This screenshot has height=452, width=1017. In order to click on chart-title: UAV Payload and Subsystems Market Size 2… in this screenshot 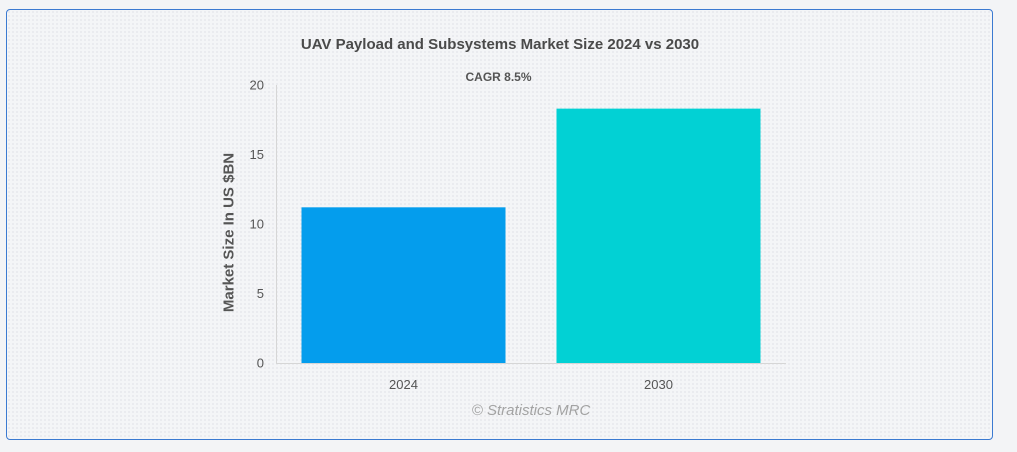, I will do `click(500, 44)`.